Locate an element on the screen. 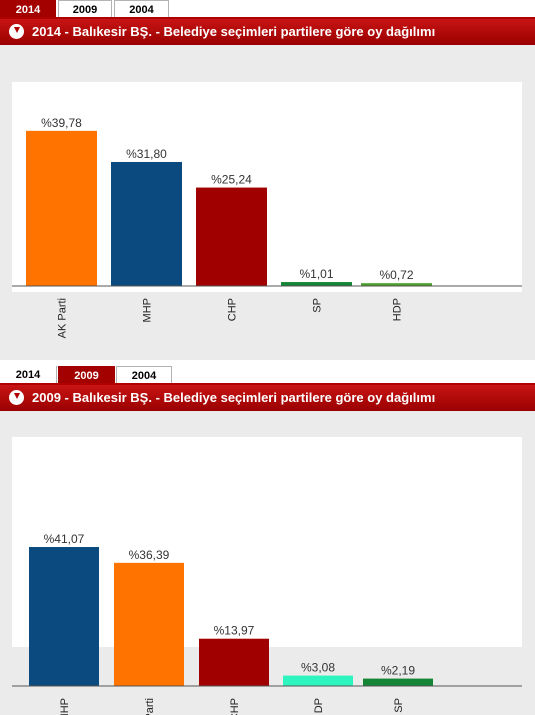 Image resolution: width=535 pixels, height=715 pixels. category-label: HDP is located at coordinates (398, 309).